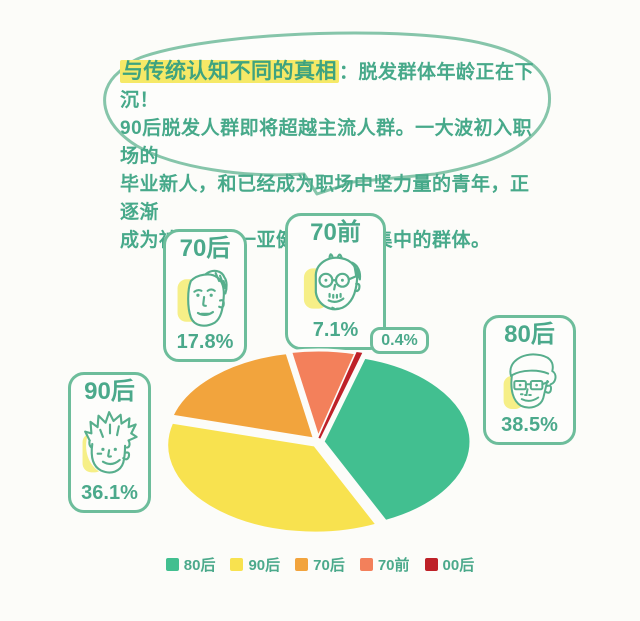 This screenshot has width=640, height=621. I want to click on legend-item-90后: 90后, so click(255, 564).